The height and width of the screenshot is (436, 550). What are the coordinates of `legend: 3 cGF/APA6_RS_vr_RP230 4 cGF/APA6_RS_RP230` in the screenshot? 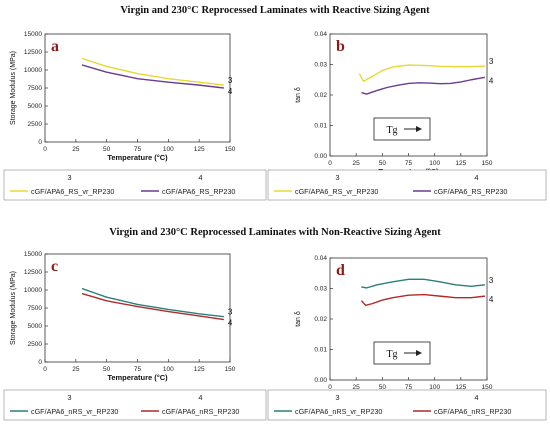 It's located at (407, 185).